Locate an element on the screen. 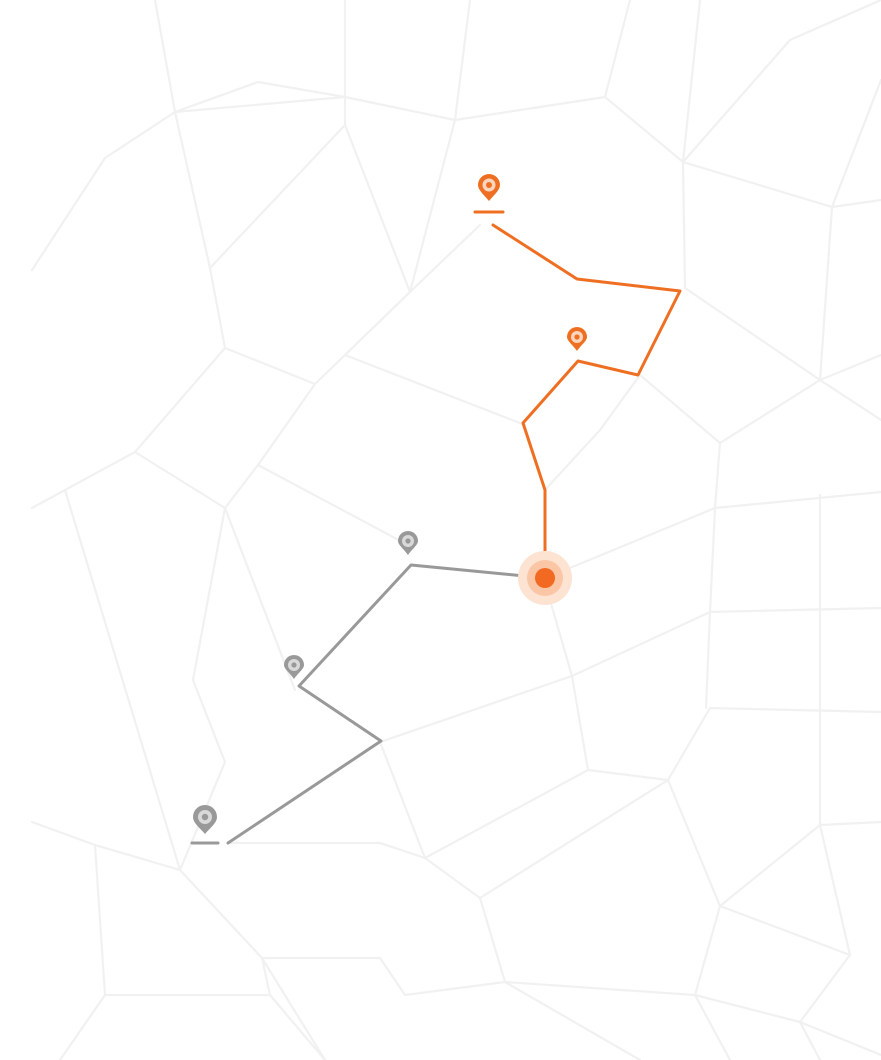 This screenshot has width=881, height=1060. traveled-route-line is located at coordinates (386, 704).